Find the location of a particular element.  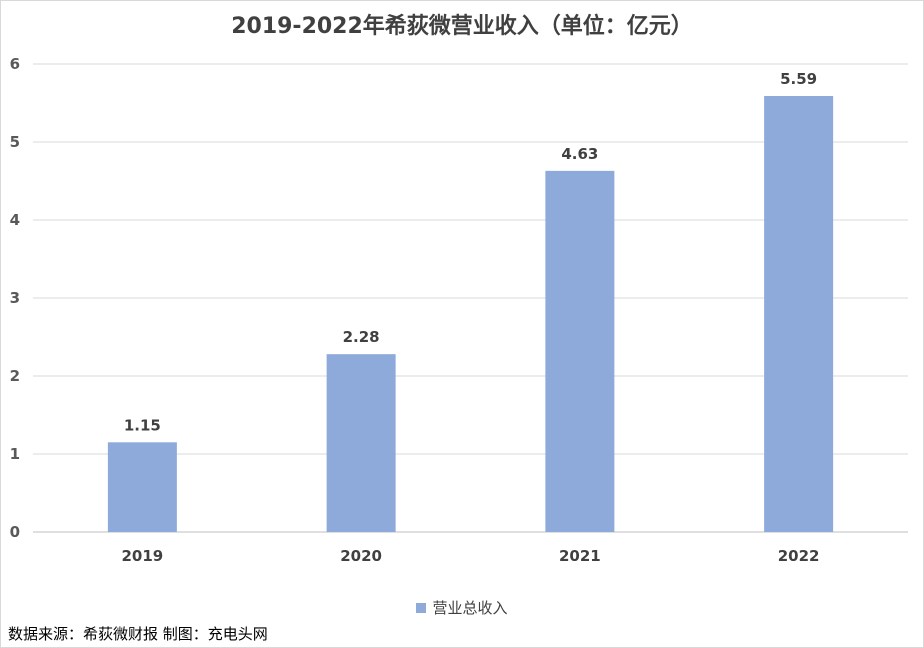

x-tick-label: 2022 is located at coordinates (799, 556).